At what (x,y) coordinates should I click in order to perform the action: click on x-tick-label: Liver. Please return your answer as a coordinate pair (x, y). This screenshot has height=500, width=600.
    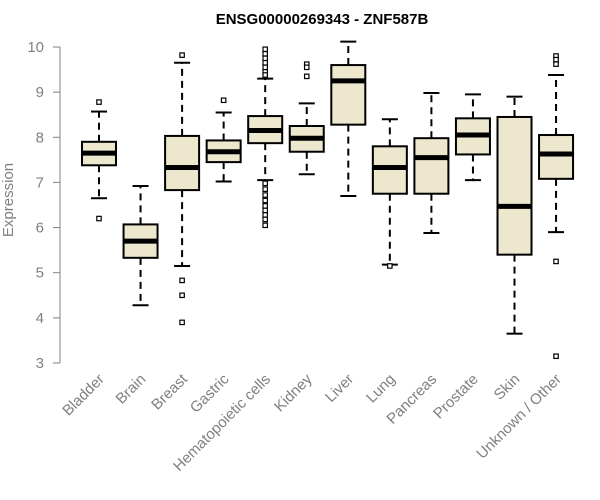
    Looking at the image, I should click on (339, 388).